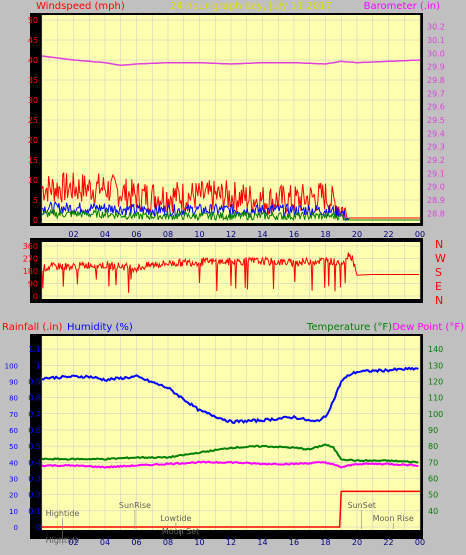 Image resolution: width=466 pixels, height=555 pixels. What do you see at coordinates (80, 6) in the screenshot?
I see `windspeed-axis-label: Windspeed (mph)` at bounding box center [80, 6].